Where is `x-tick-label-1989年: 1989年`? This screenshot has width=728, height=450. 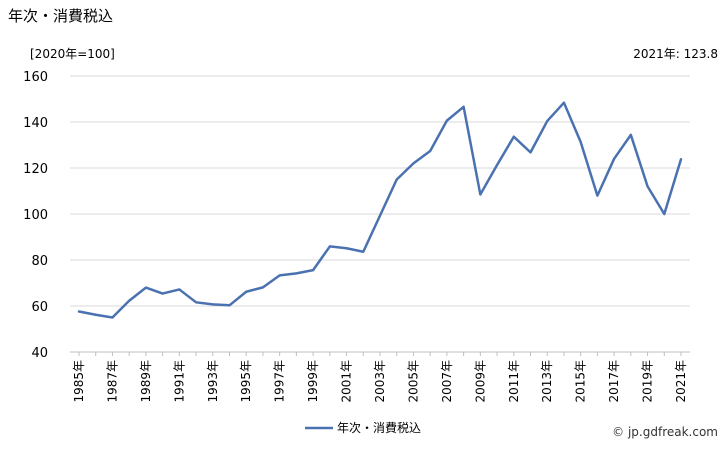 x-tick-label-1989年: 1989年 is located at coordinates (146, 381).